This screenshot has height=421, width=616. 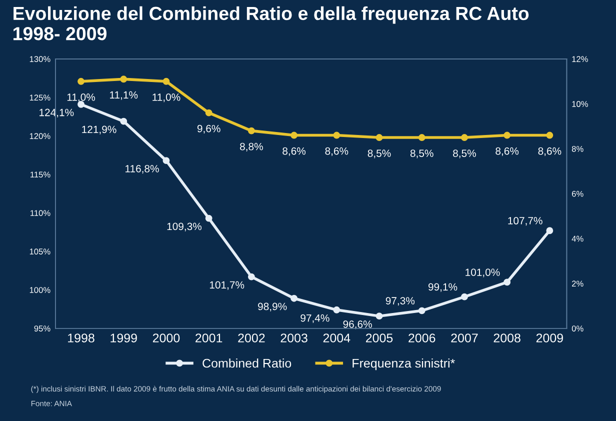 What do you see at coordinates (580, 59) in the screenshot?
I see `y2-tick-label: 12%` at bounding box center [580, 59].